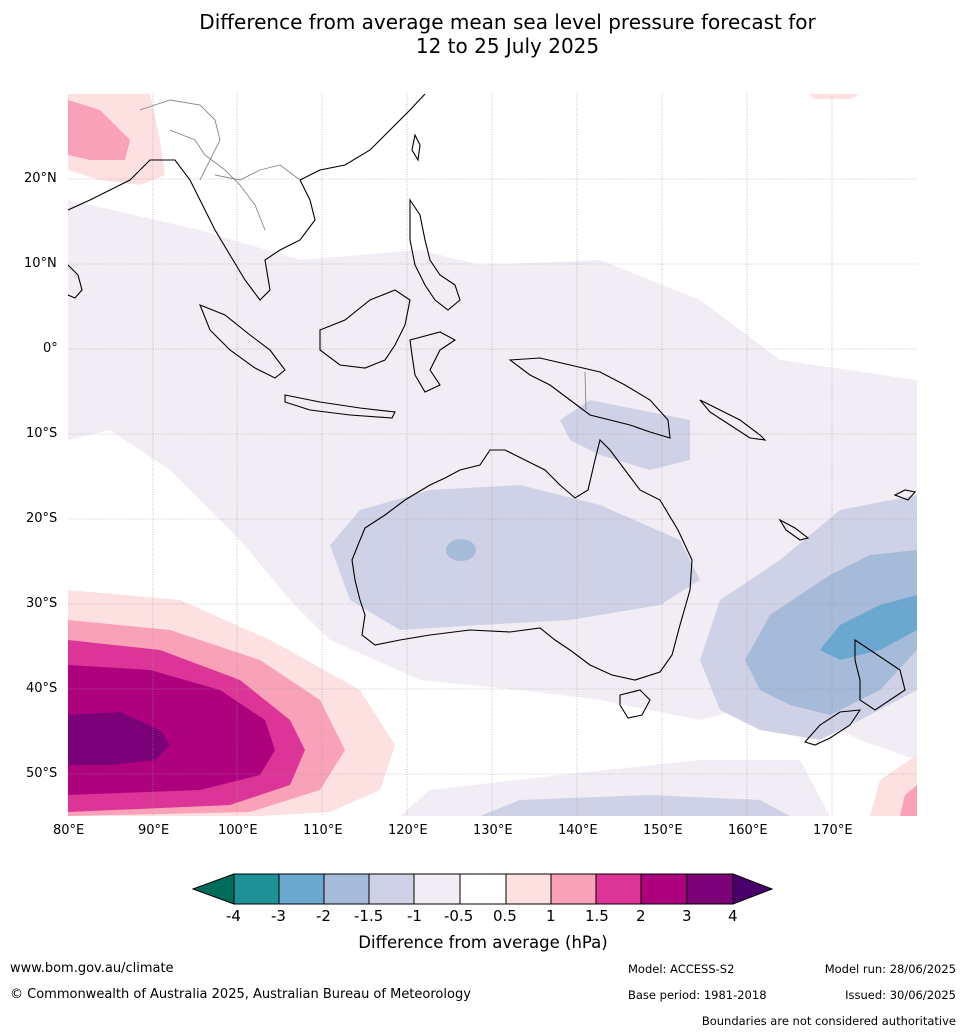 This screenshot has height=1035, width=965. Describe the element at coordinates (92, 968) in the screenshot. I see `footer-url: www.bom.gov.au/climate` at that location.